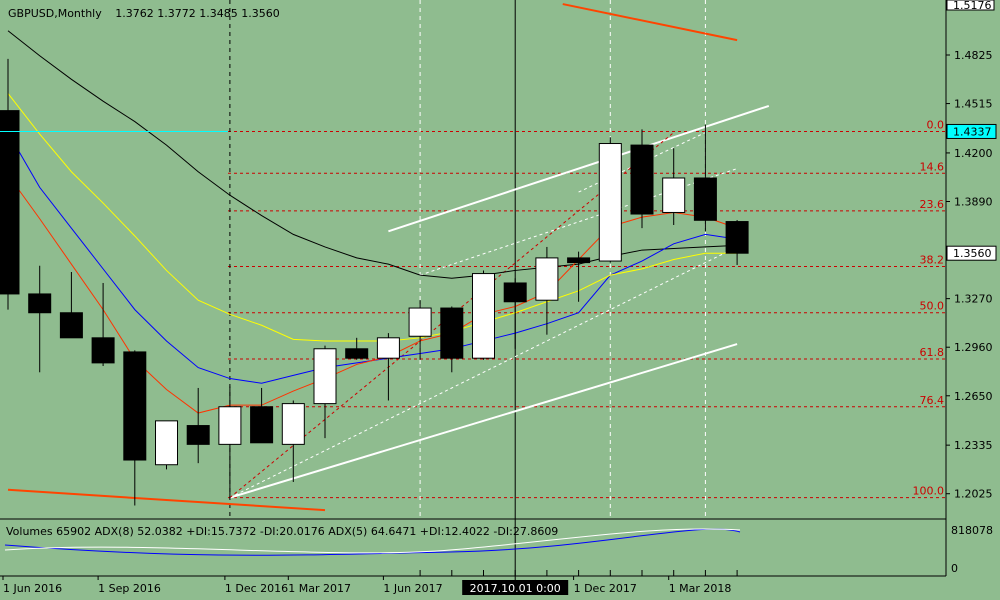 The image size is (1000, 600). Describe the element at coordinates (129, 588) in the screenshot. I see `time-tick-label-1: 1 Sep 2016` at that location.